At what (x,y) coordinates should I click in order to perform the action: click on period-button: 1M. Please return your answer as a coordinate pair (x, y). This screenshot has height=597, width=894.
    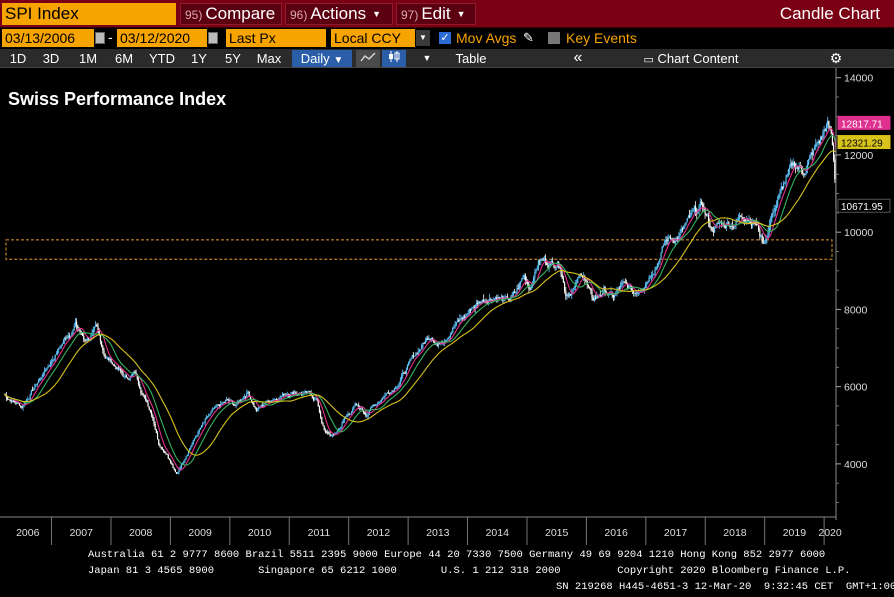
    Looking at the image, I should click on (88, 58).